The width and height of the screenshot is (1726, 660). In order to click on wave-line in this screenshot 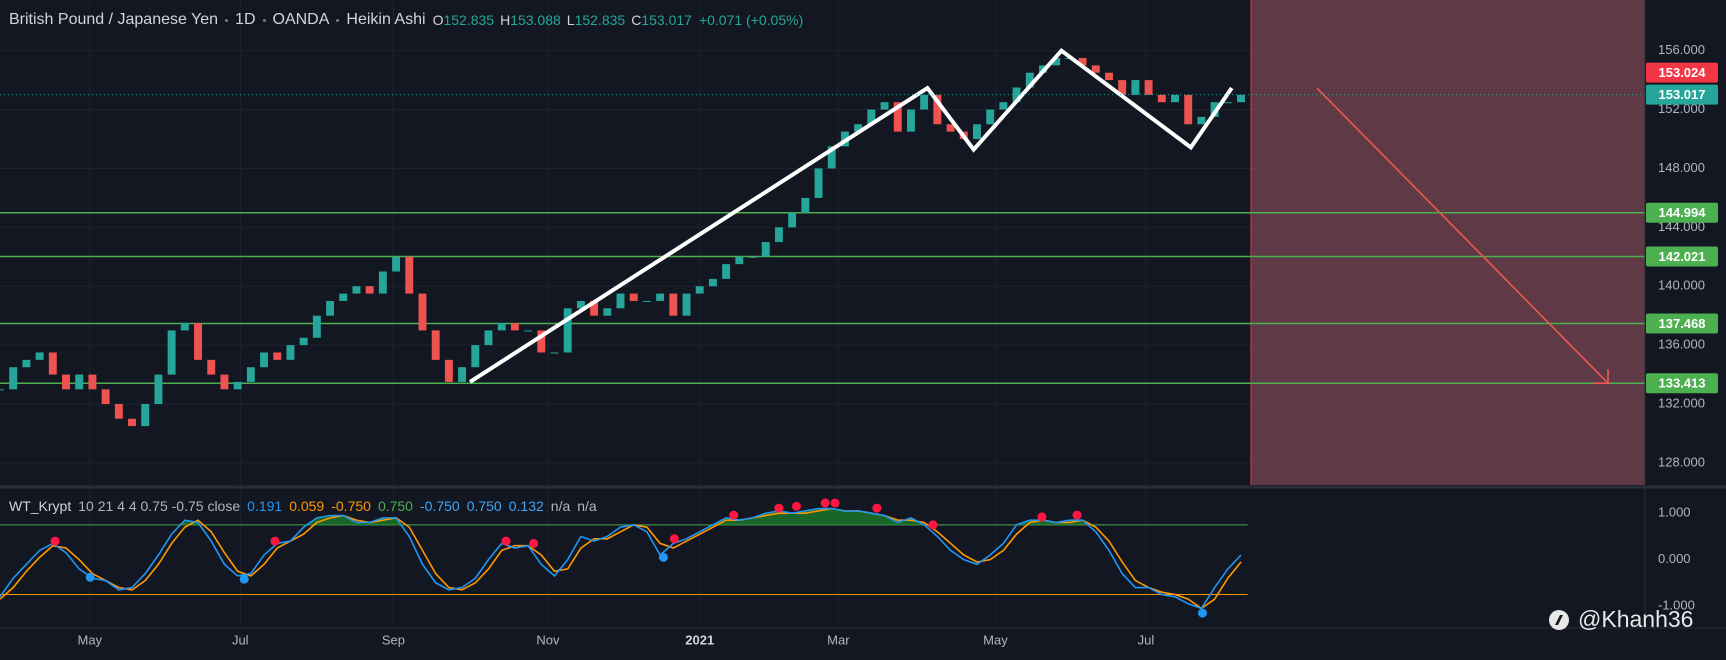, I will do `click(621, 558)`.